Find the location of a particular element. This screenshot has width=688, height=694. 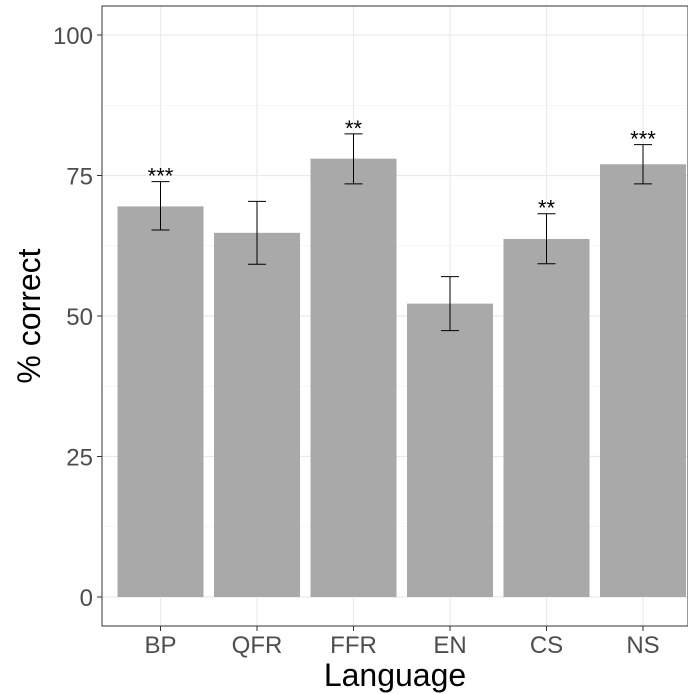

y-tick-label: 50 is located at coordinates (79, 317).